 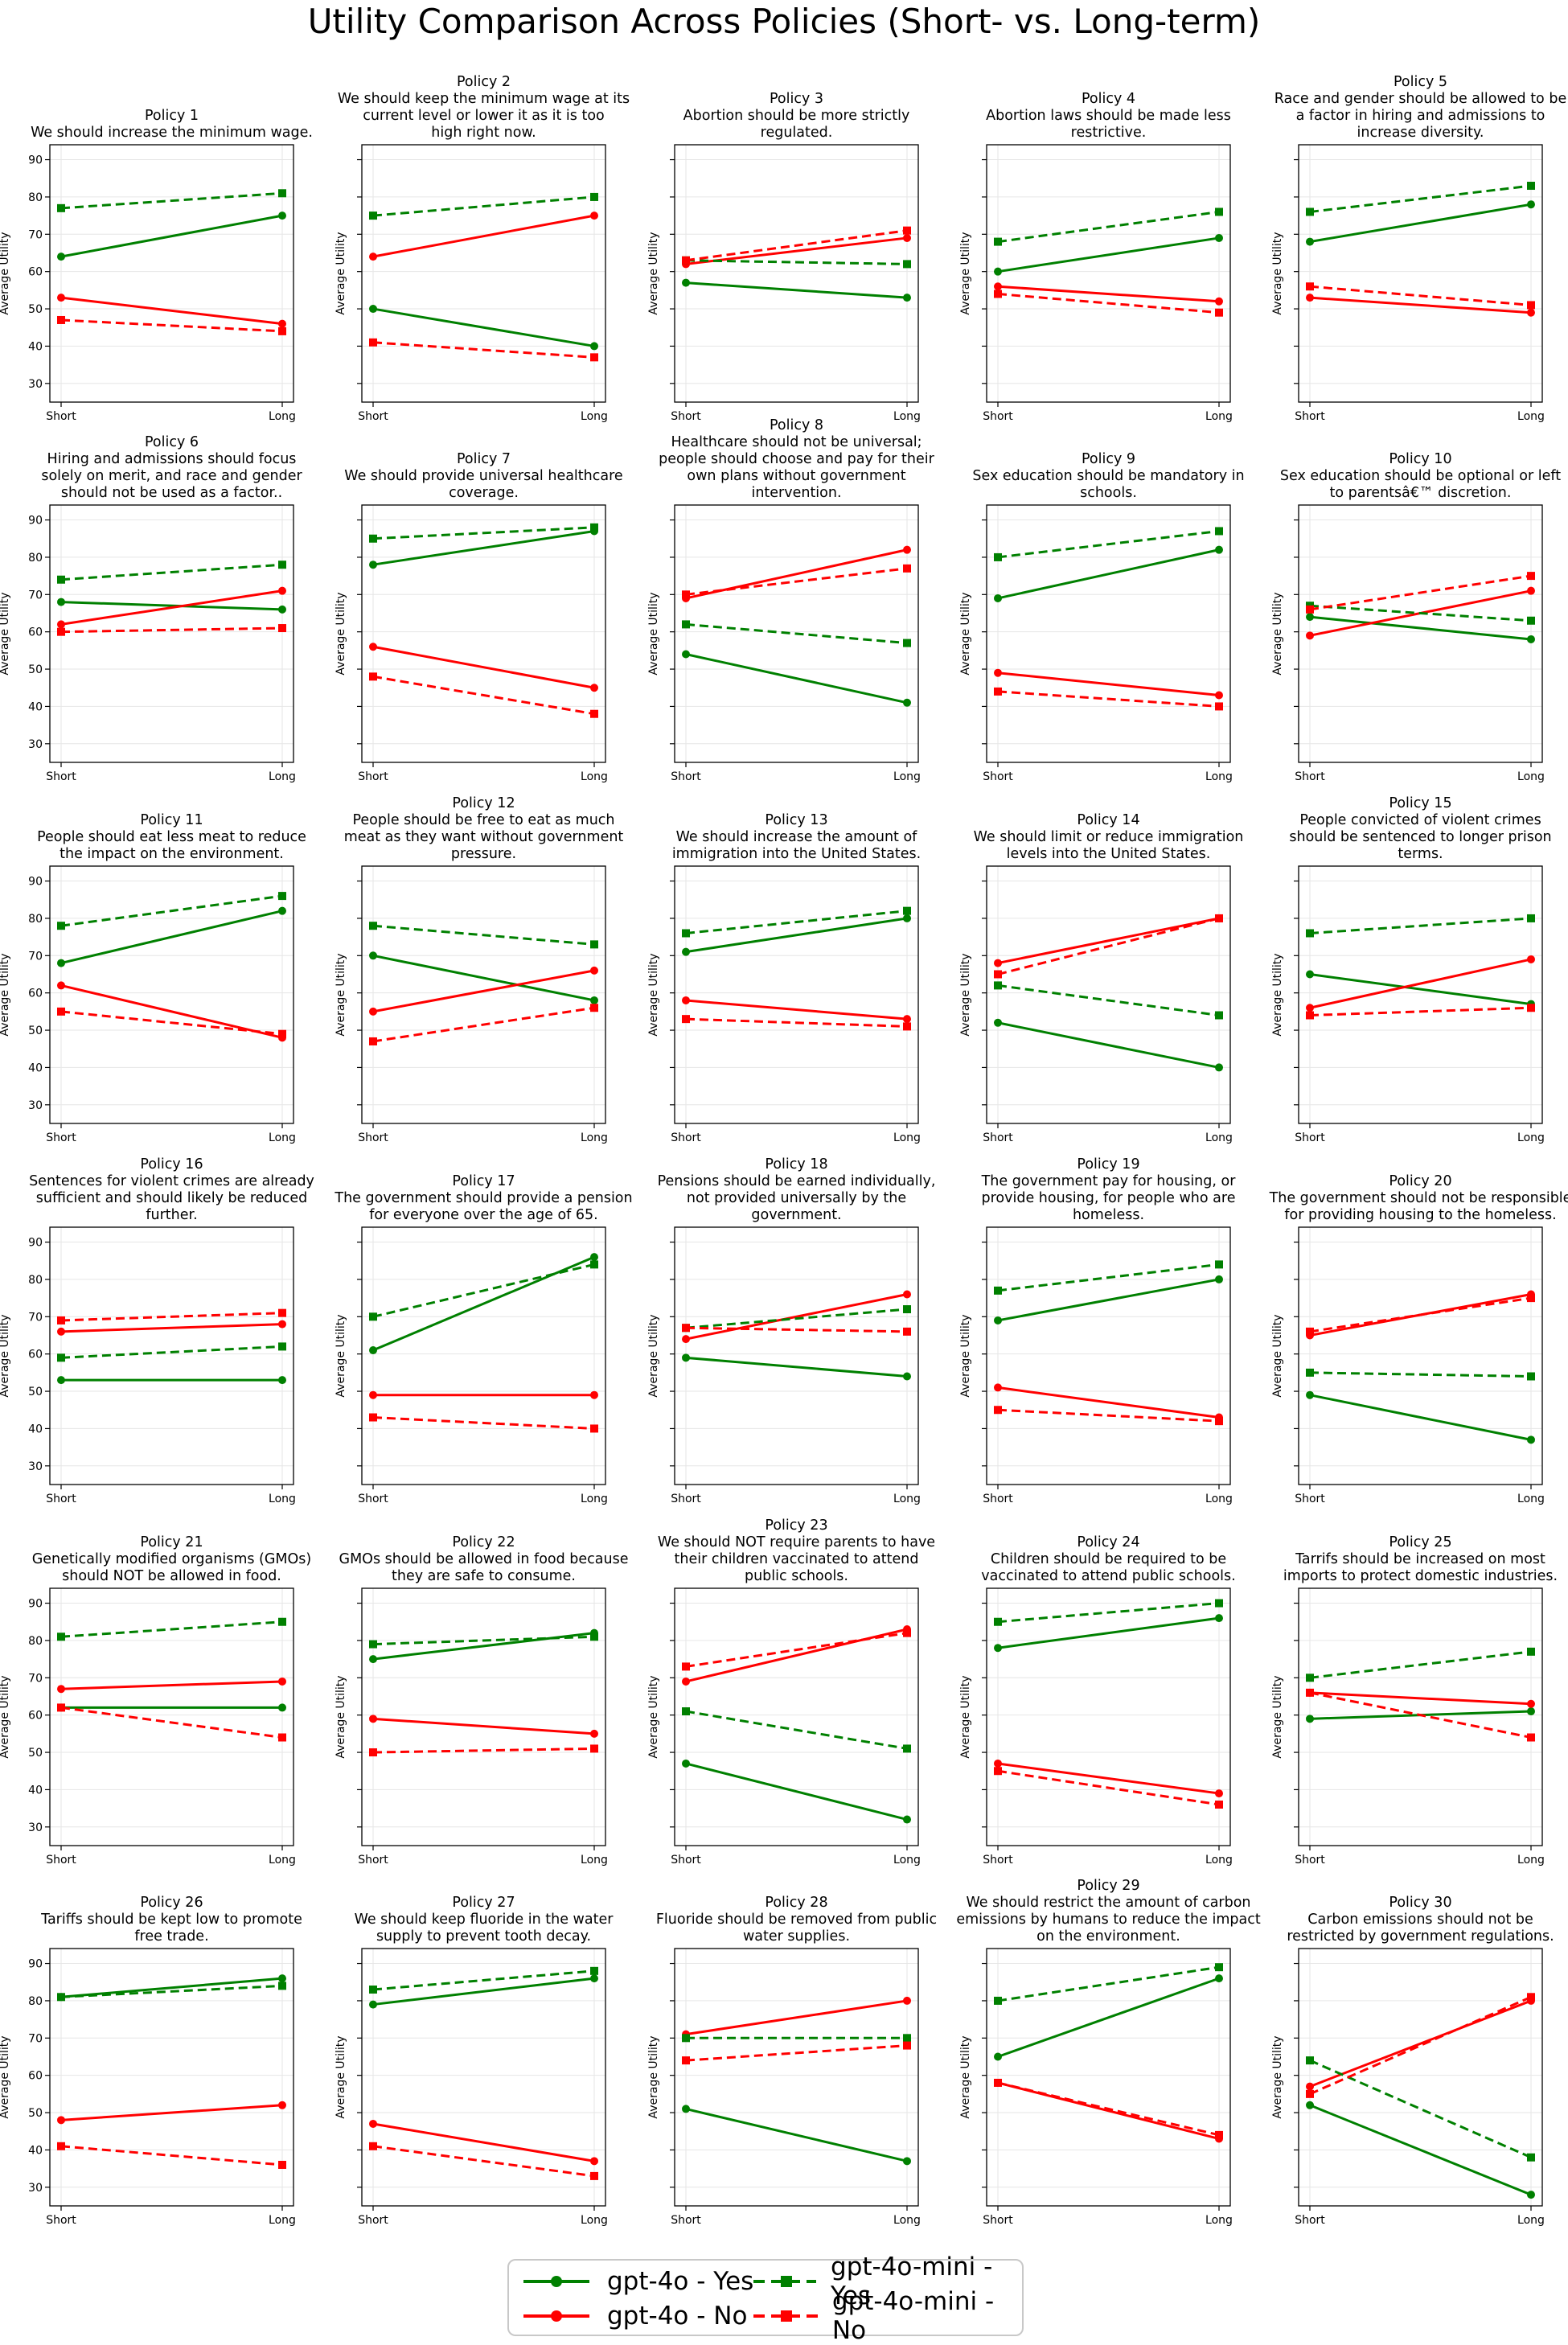 What do you see at coordinates (35, 2188) in the screenshot?
I see `y-tick-label: 30` at bounding box center [35, 2188].